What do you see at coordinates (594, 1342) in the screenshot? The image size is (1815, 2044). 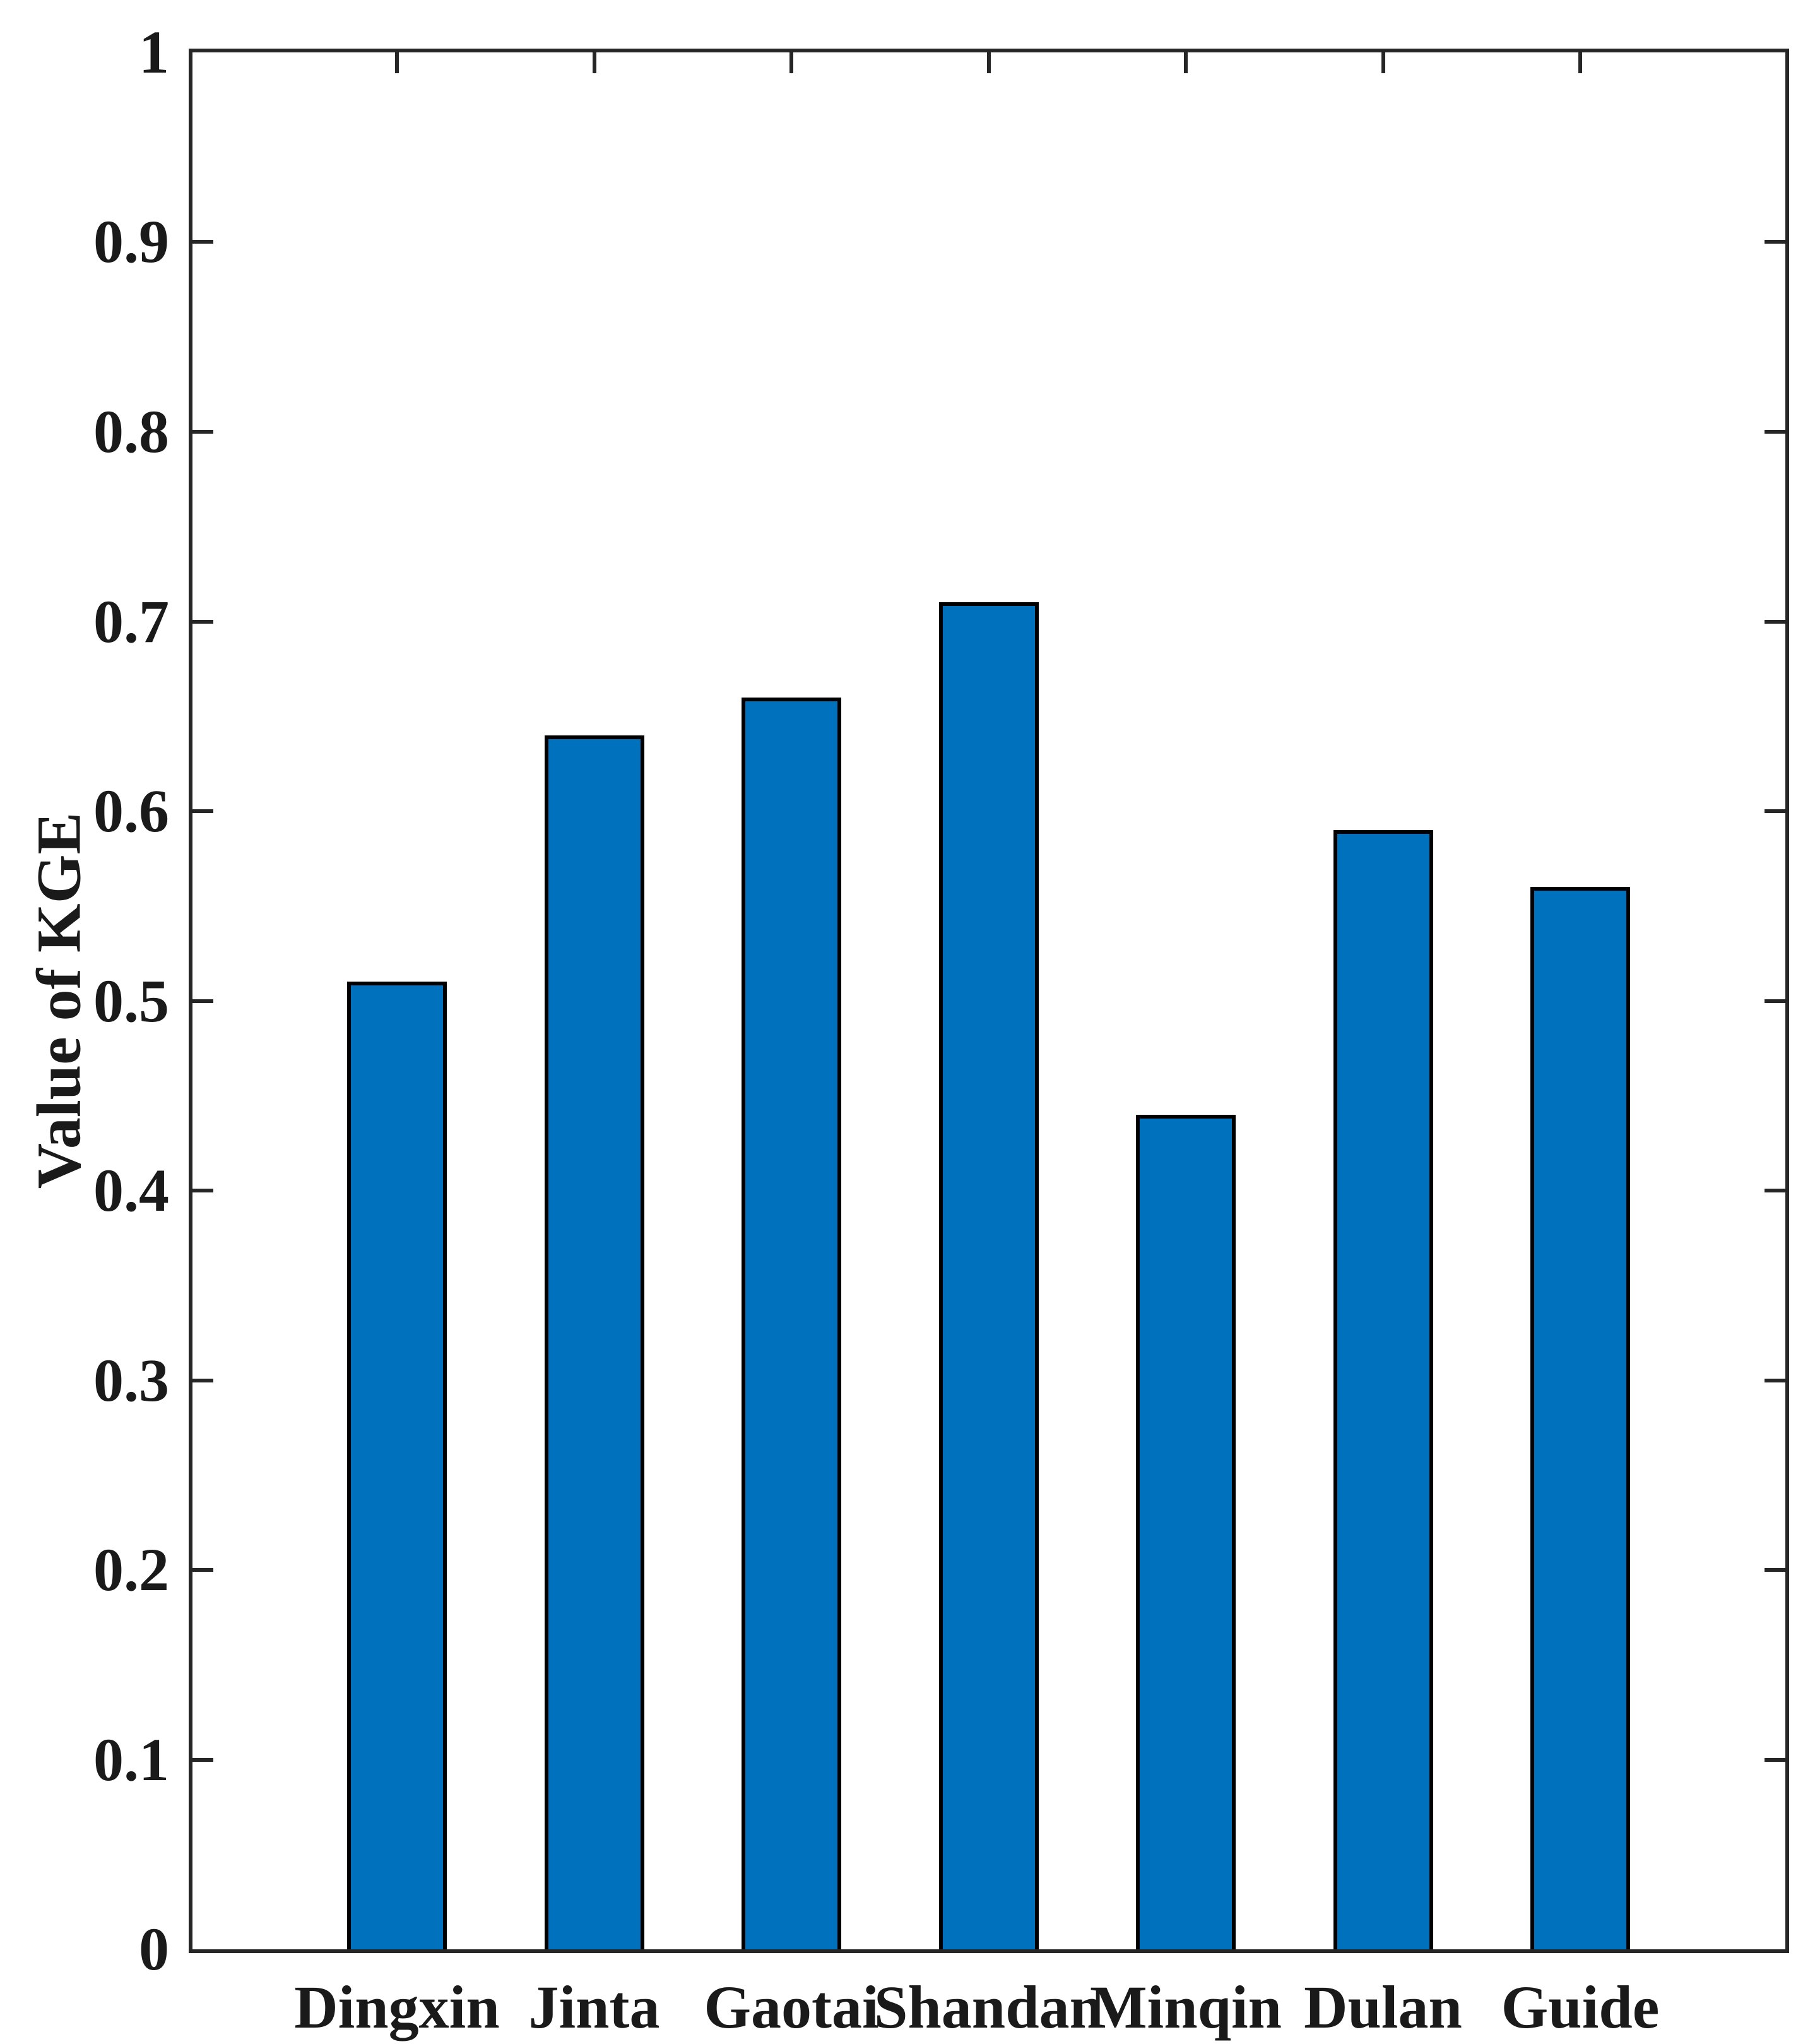 I see `bar-jinta` at bounding box center [594, 1342].